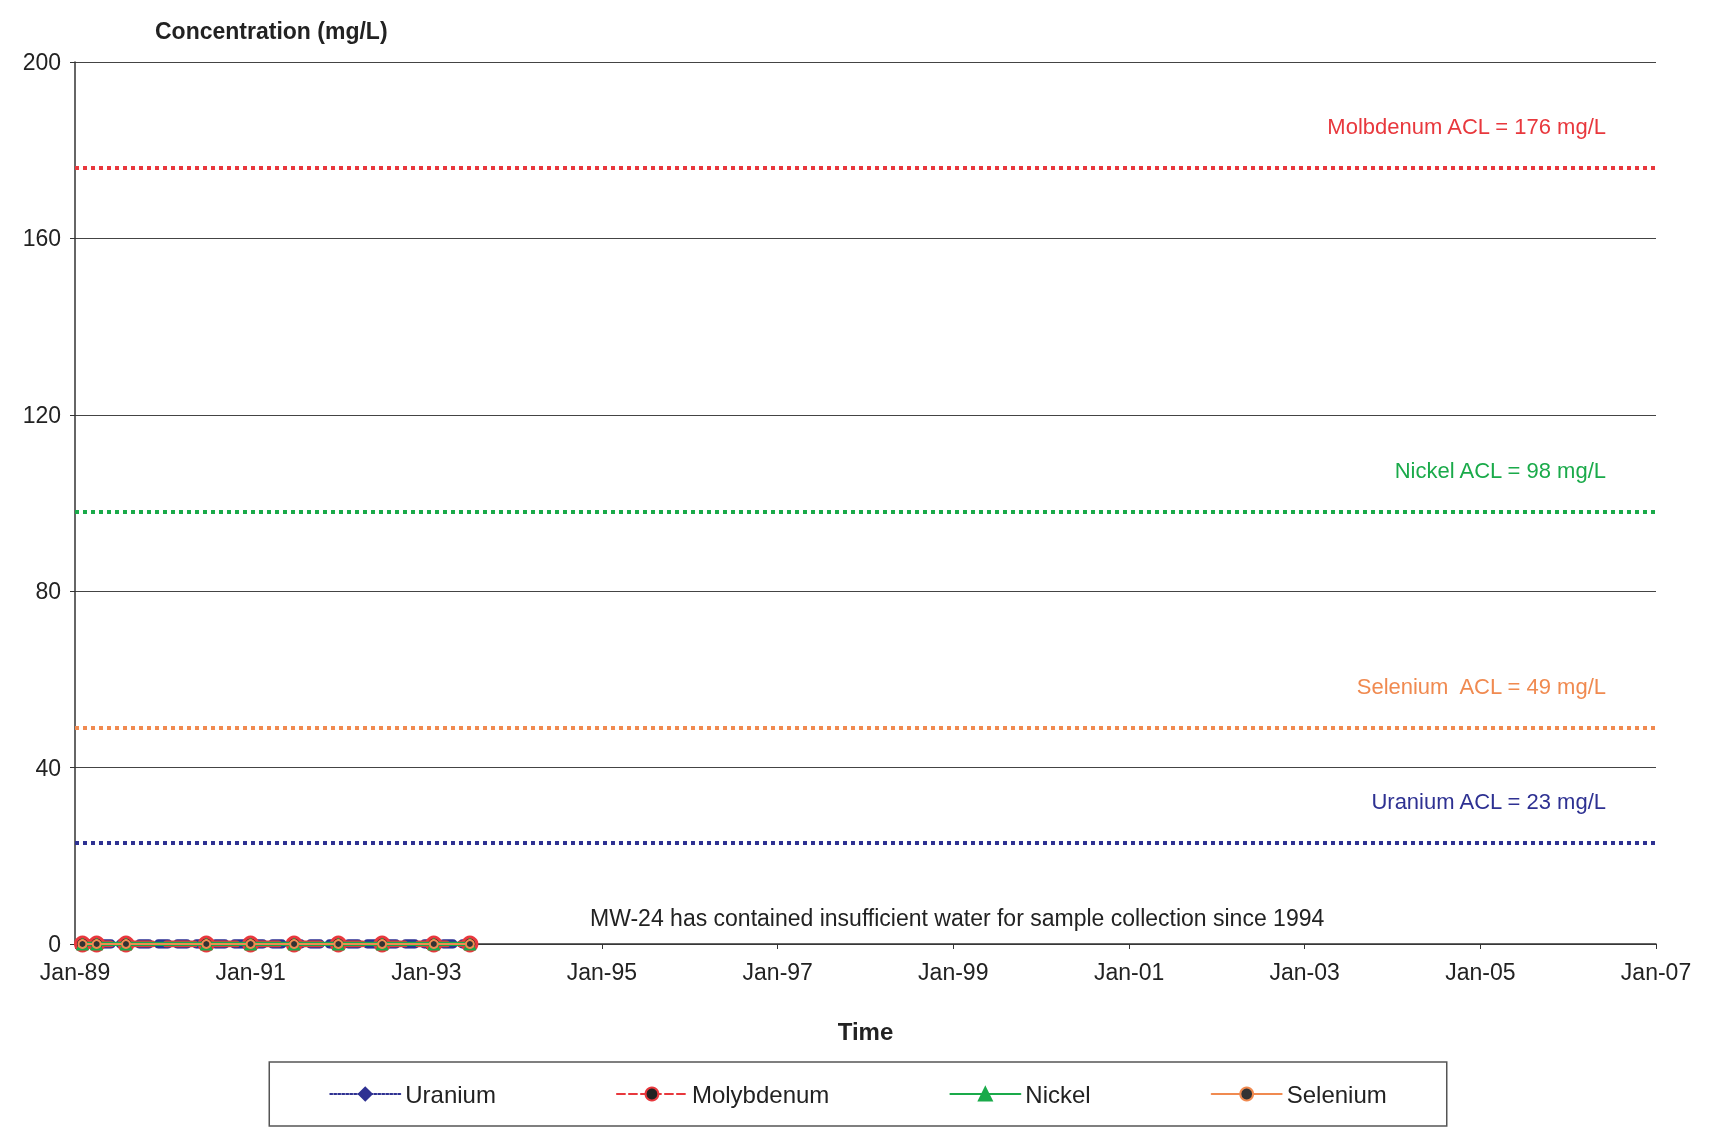 The width and height of the screenshot is (1716, 1134). I want to click on x-tick-label: Jan-03, so click(1304, 971).